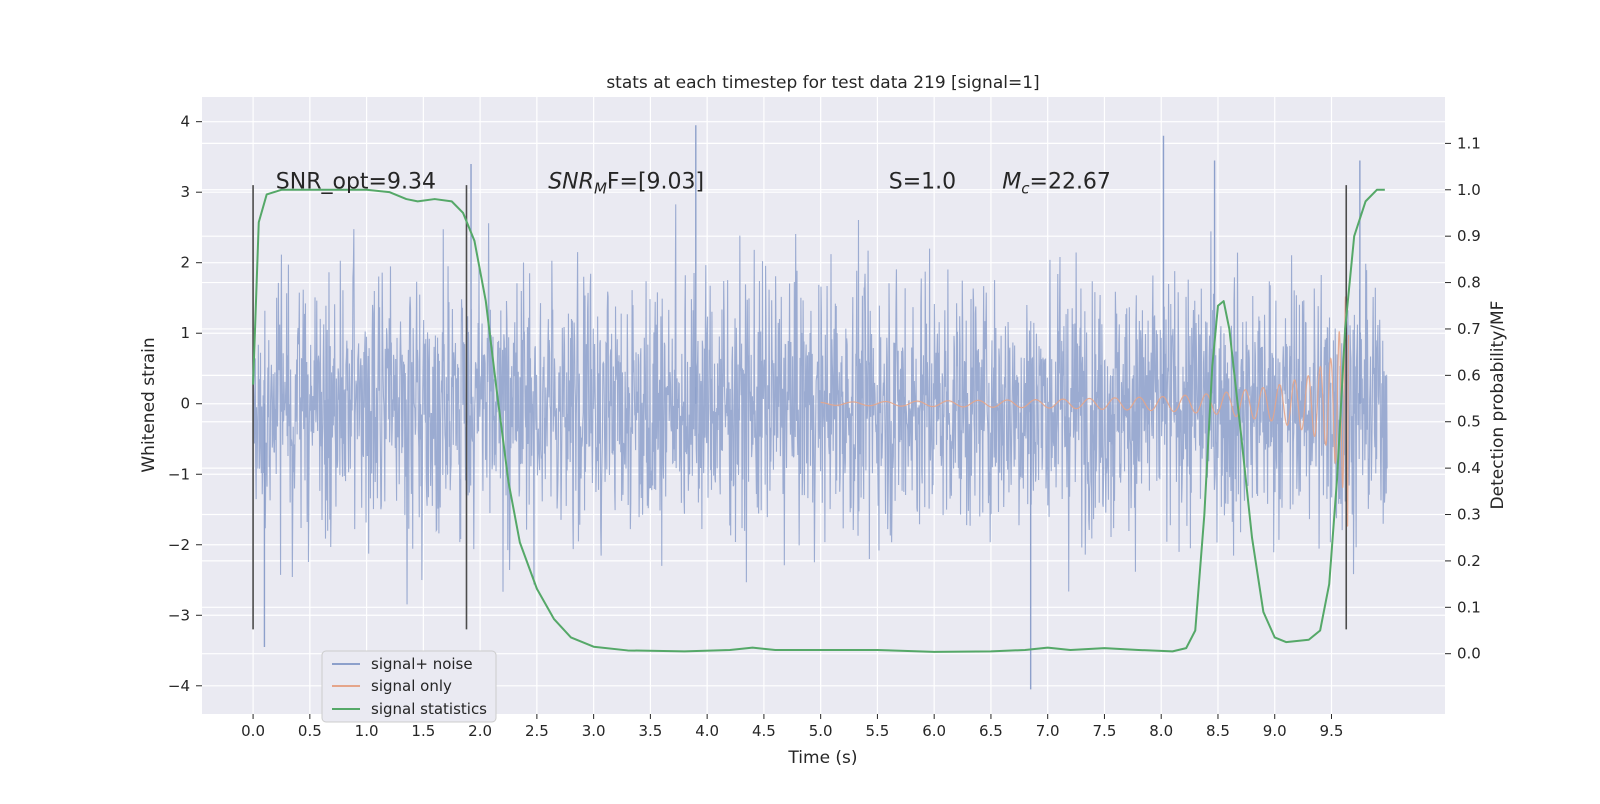  What do you see at coordinates (1469, 654) in the screenshot?
I see `y2-tick-label-0: 0.0` at bounding box center [1469, 654].